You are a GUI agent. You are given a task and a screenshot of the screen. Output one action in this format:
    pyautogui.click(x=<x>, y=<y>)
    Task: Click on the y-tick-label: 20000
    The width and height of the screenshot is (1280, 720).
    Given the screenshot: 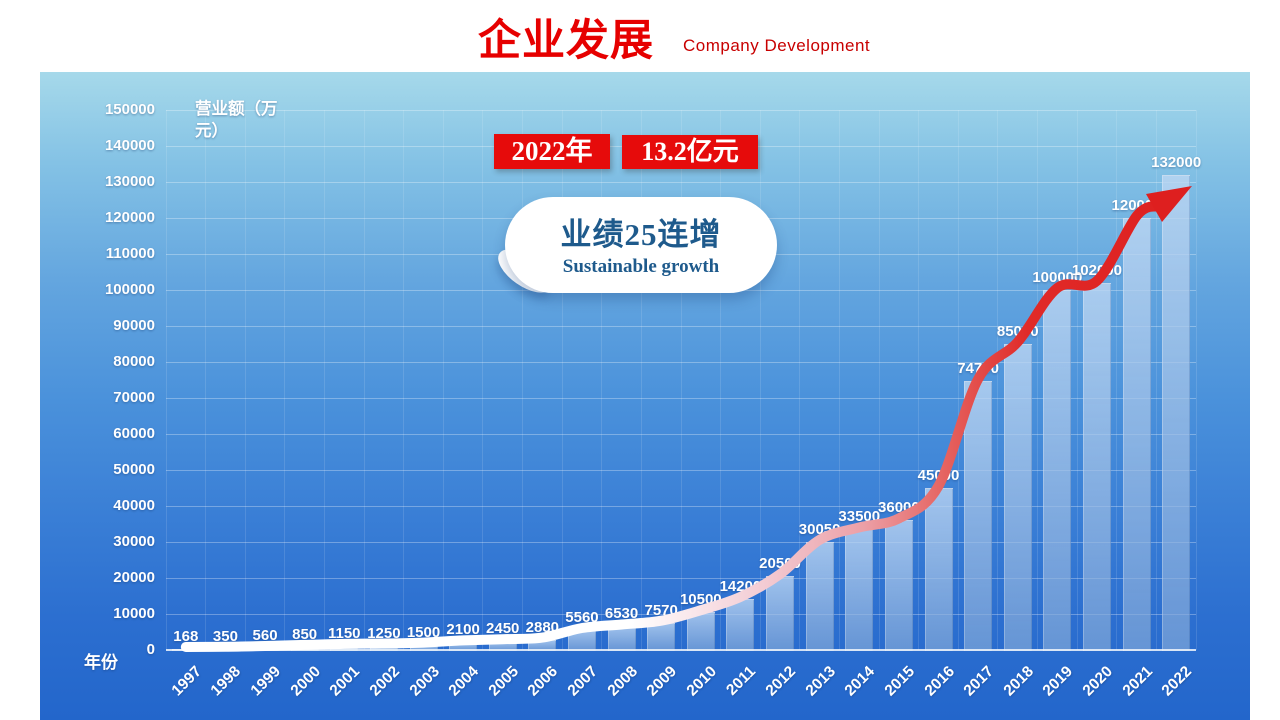 What is the action you would take?
    pyautogui.click(x=134, y=577)
    